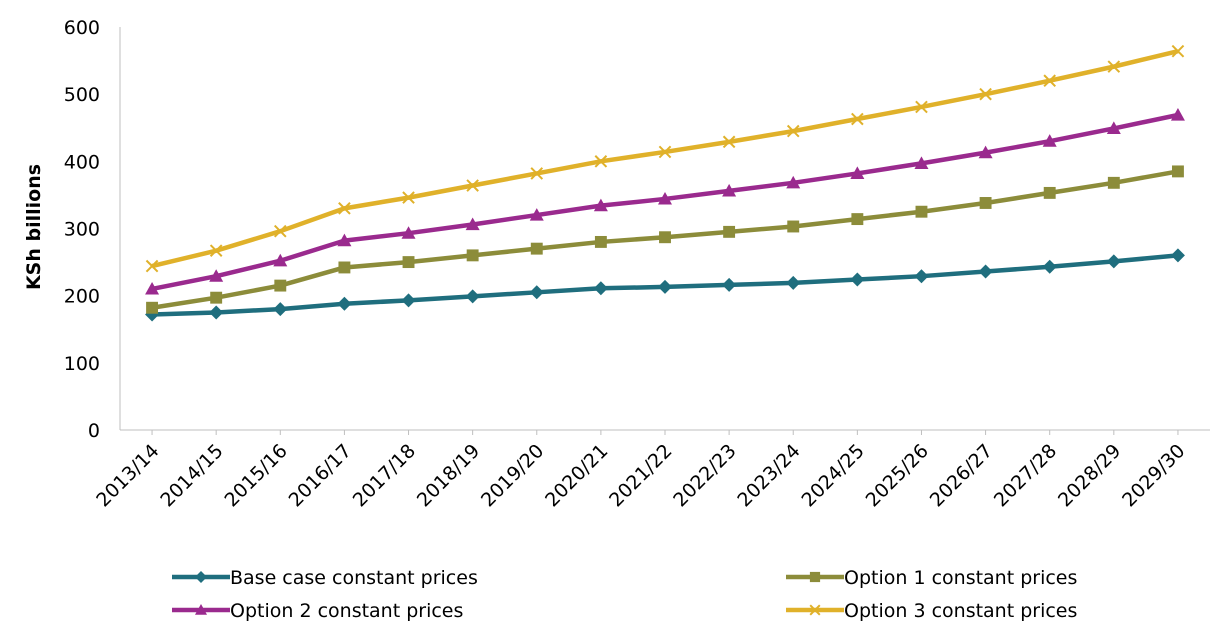 The width and height of the screenshot is (1210, 623). What do you see at coordinates (34, 227) in the screenshot?
I see `y-axis-label: KSh billions` at bounding box center [34, 227].